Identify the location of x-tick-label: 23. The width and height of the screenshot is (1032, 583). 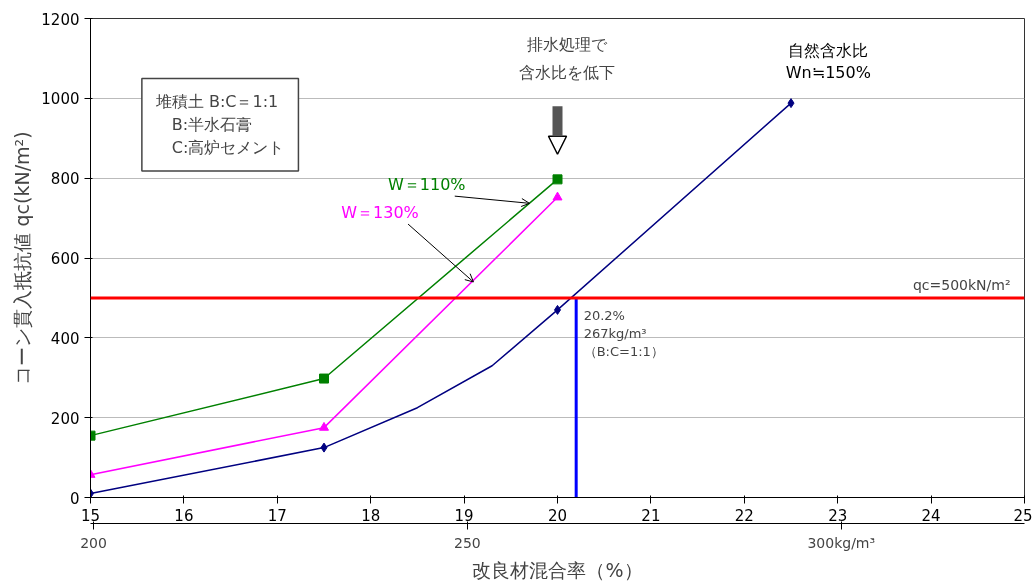
(838, 515).